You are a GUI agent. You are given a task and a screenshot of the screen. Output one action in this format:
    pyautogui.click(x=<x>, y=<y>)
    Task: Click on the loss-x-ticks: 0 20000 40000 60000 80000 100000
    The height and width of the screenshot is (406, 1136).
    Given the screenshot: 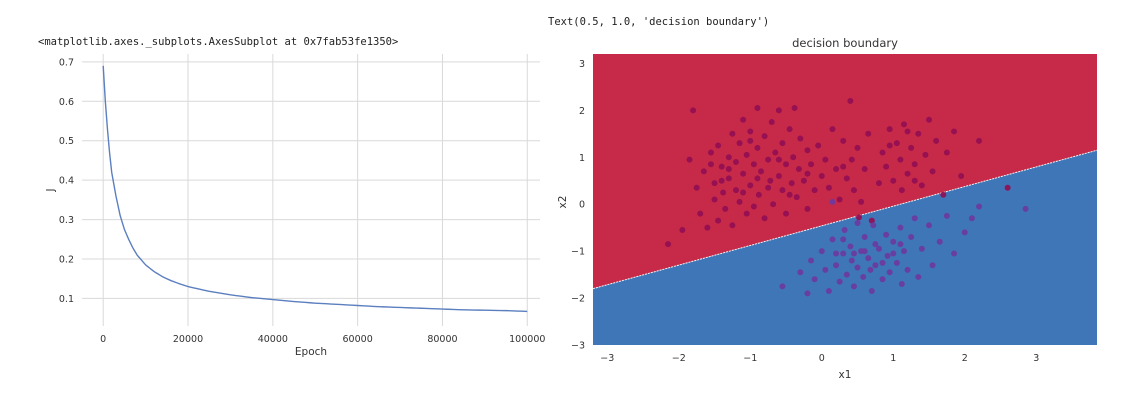 What is the action you would take?
    pyautogui.click(x=322, y=339)
    